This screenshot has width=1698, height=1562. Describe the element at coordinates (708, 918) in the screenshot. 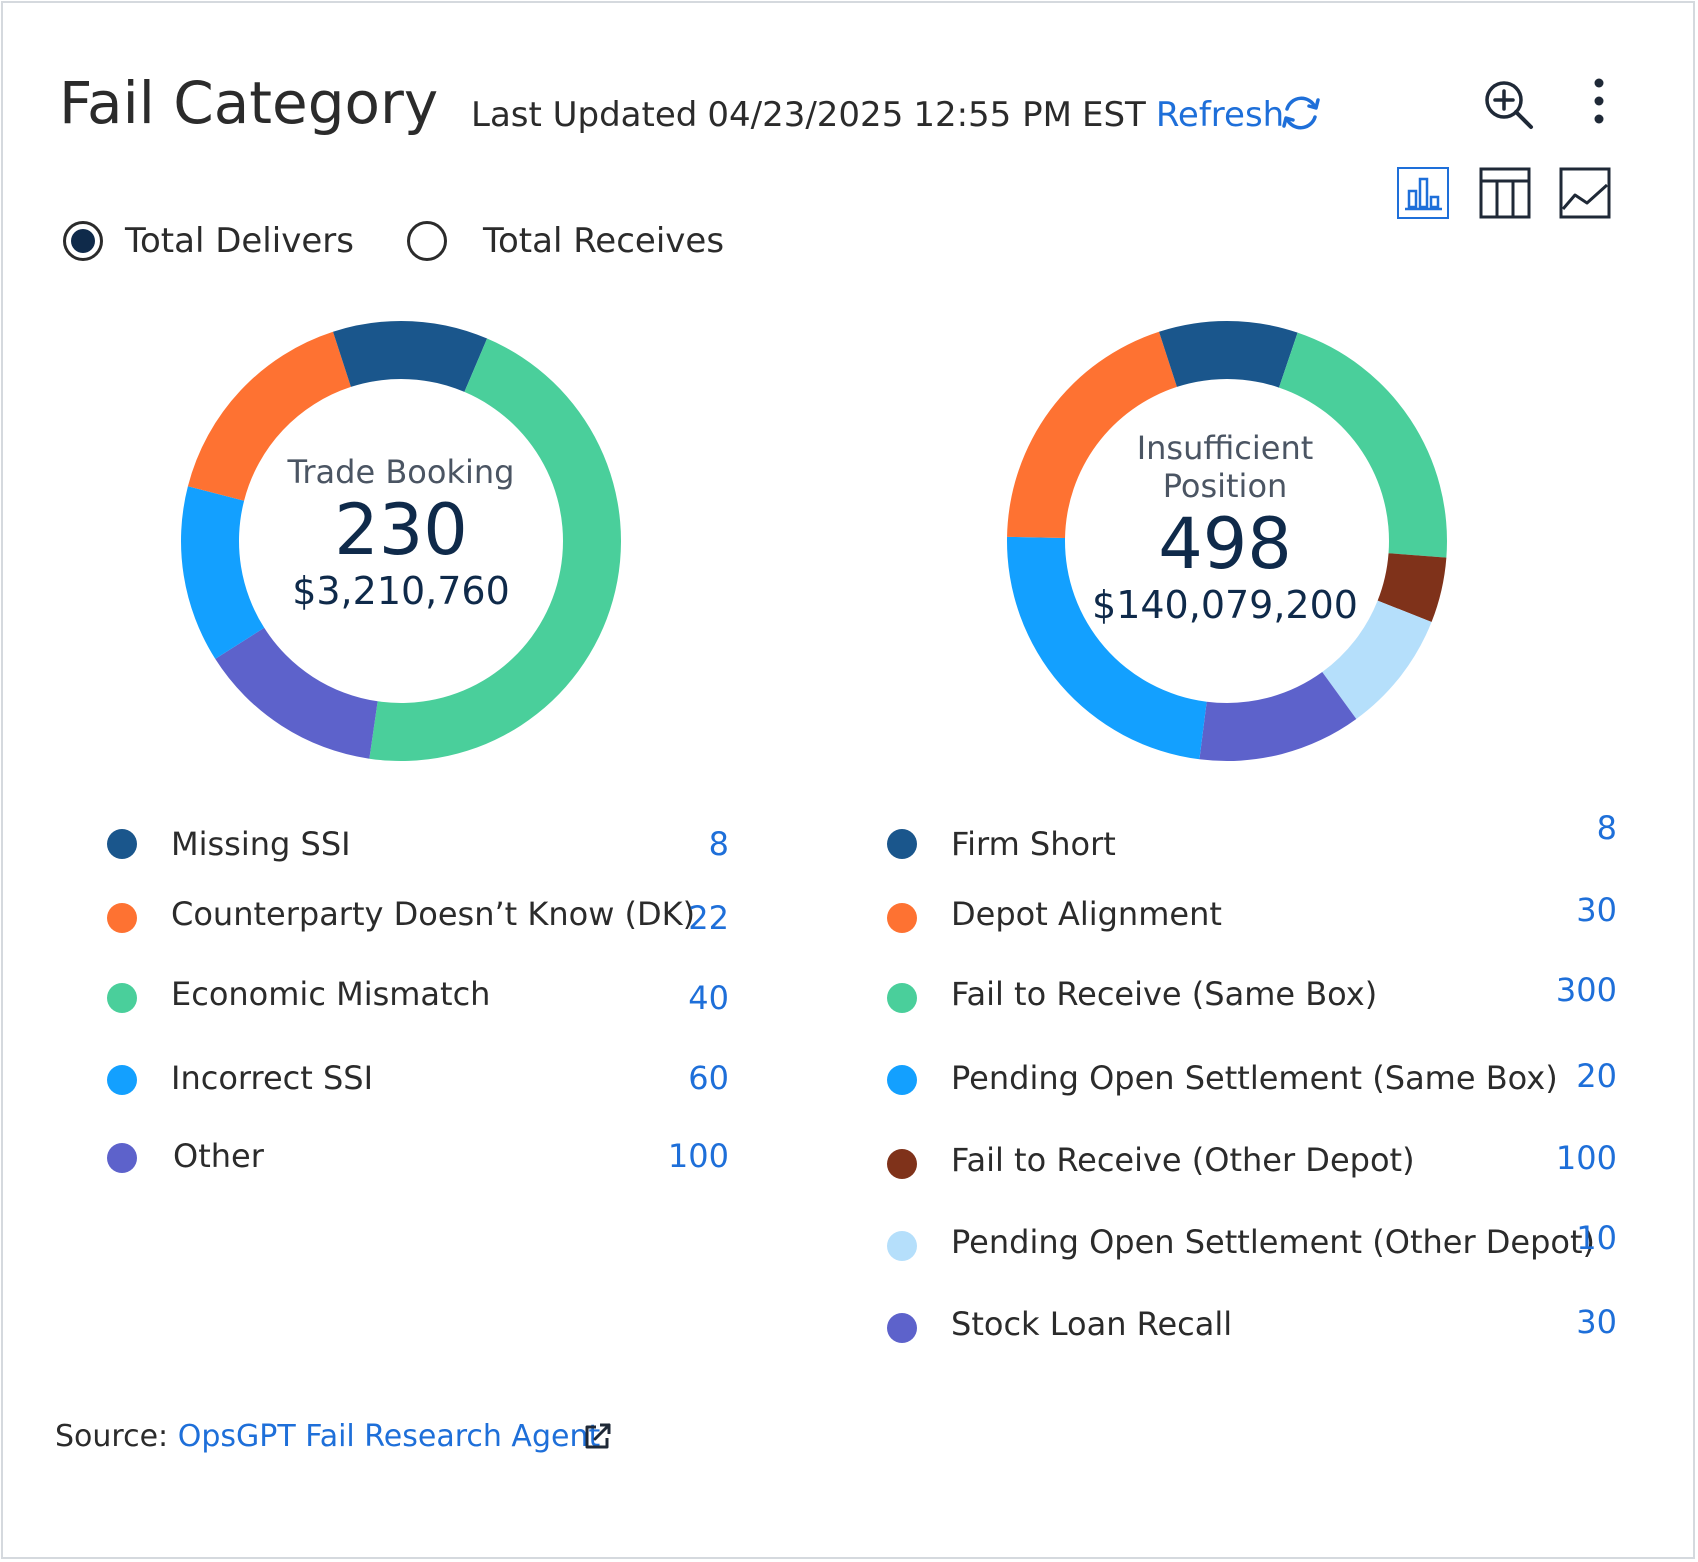

I see `legend-value: 22` at that location.